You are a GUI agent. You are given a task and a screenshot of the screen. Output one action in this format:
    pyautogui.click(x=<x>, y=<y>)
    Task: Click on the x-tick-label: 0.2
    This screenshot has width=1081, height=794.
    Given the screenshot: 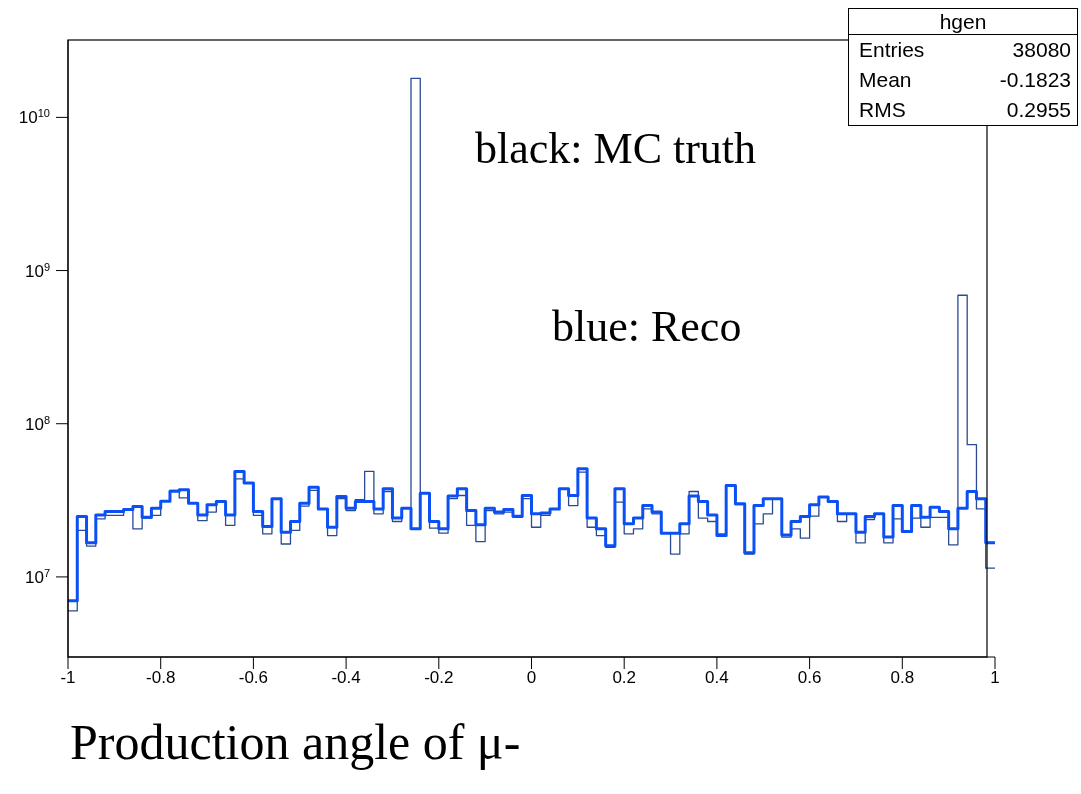 What is the action you would take?
    pyautogui.click(x=624, y=678)
    